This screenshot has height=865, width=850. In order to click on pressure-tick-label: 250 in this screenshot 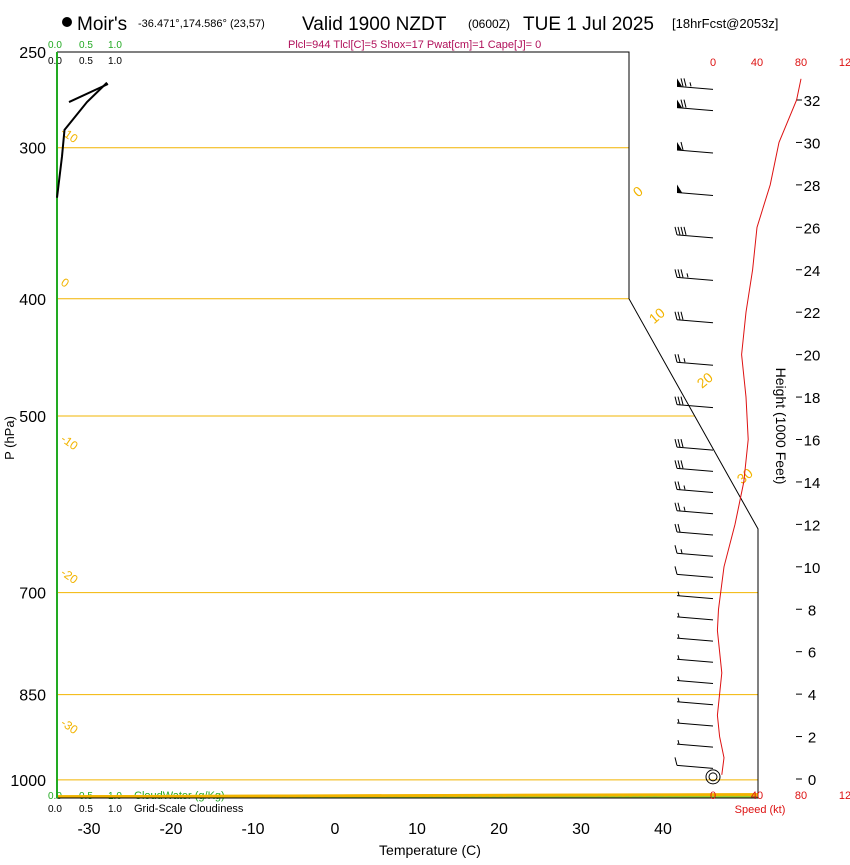, I will do `click(32, 53)`.